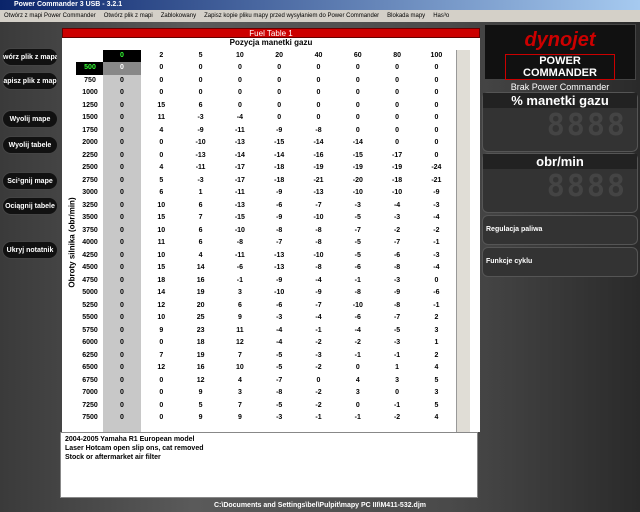 The width and height of the screenshot is (640, 512). What do you see at coordinates (397, 367) in the screenshot?
I see `table-cell: 1` at bounding box center [397, 367].